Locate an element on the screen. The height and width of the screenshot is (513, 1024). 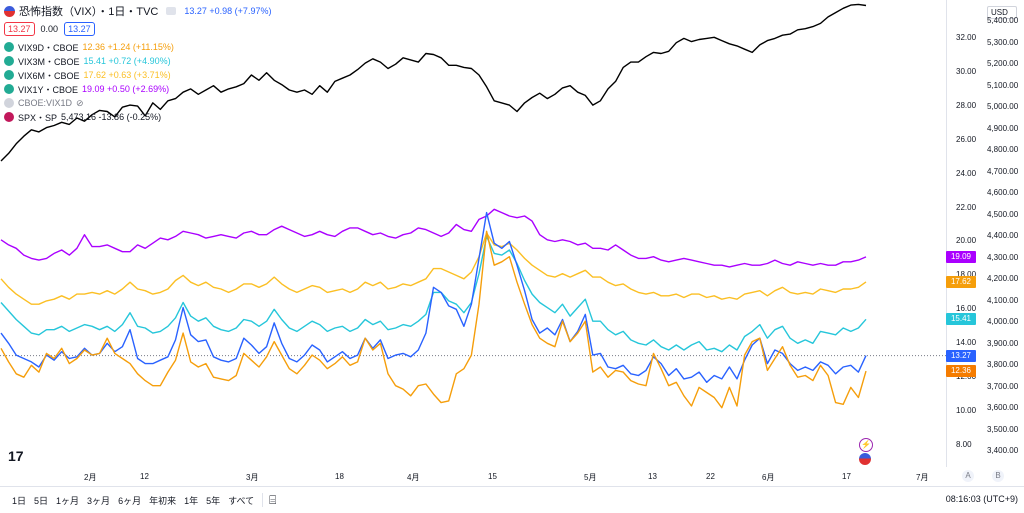
legend-item-hidden: CBOE:VIX1D ⊘ is located at coordinates (137, 103).